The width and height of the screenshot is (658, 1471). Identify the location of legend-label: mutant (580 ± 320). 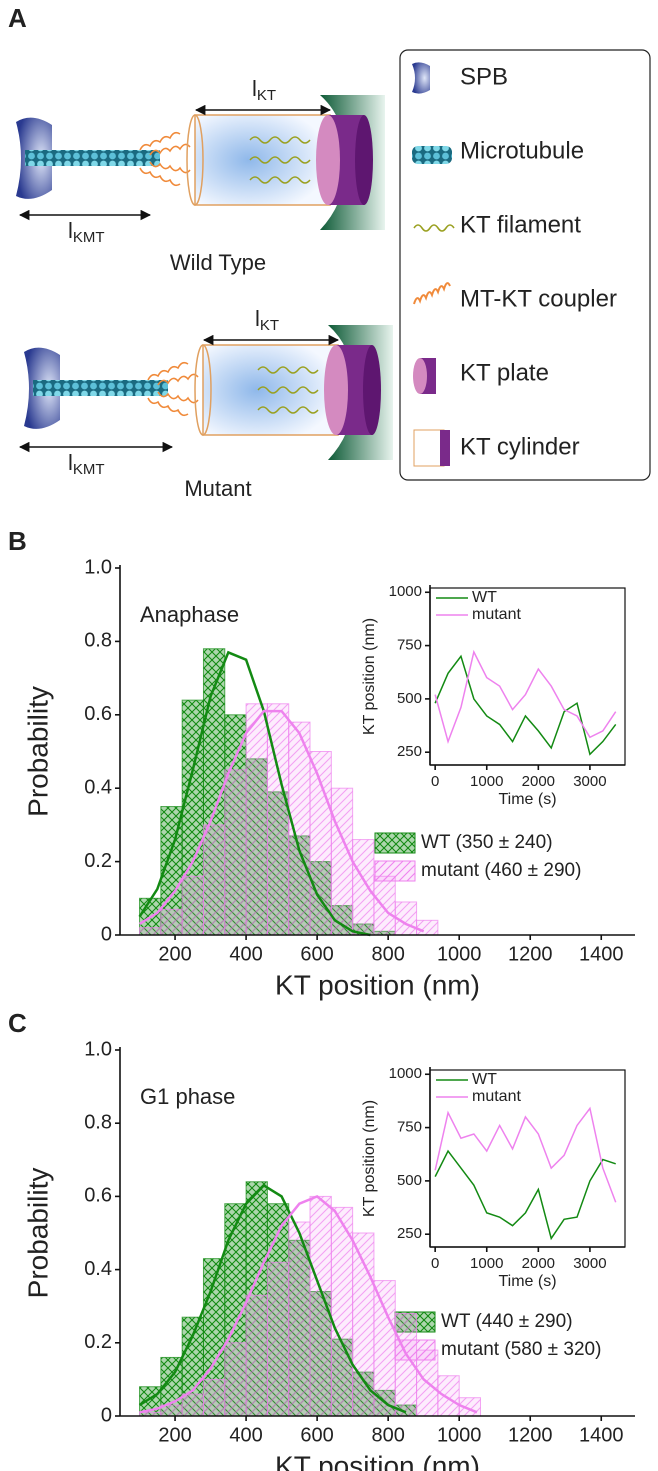
(521, 1349).